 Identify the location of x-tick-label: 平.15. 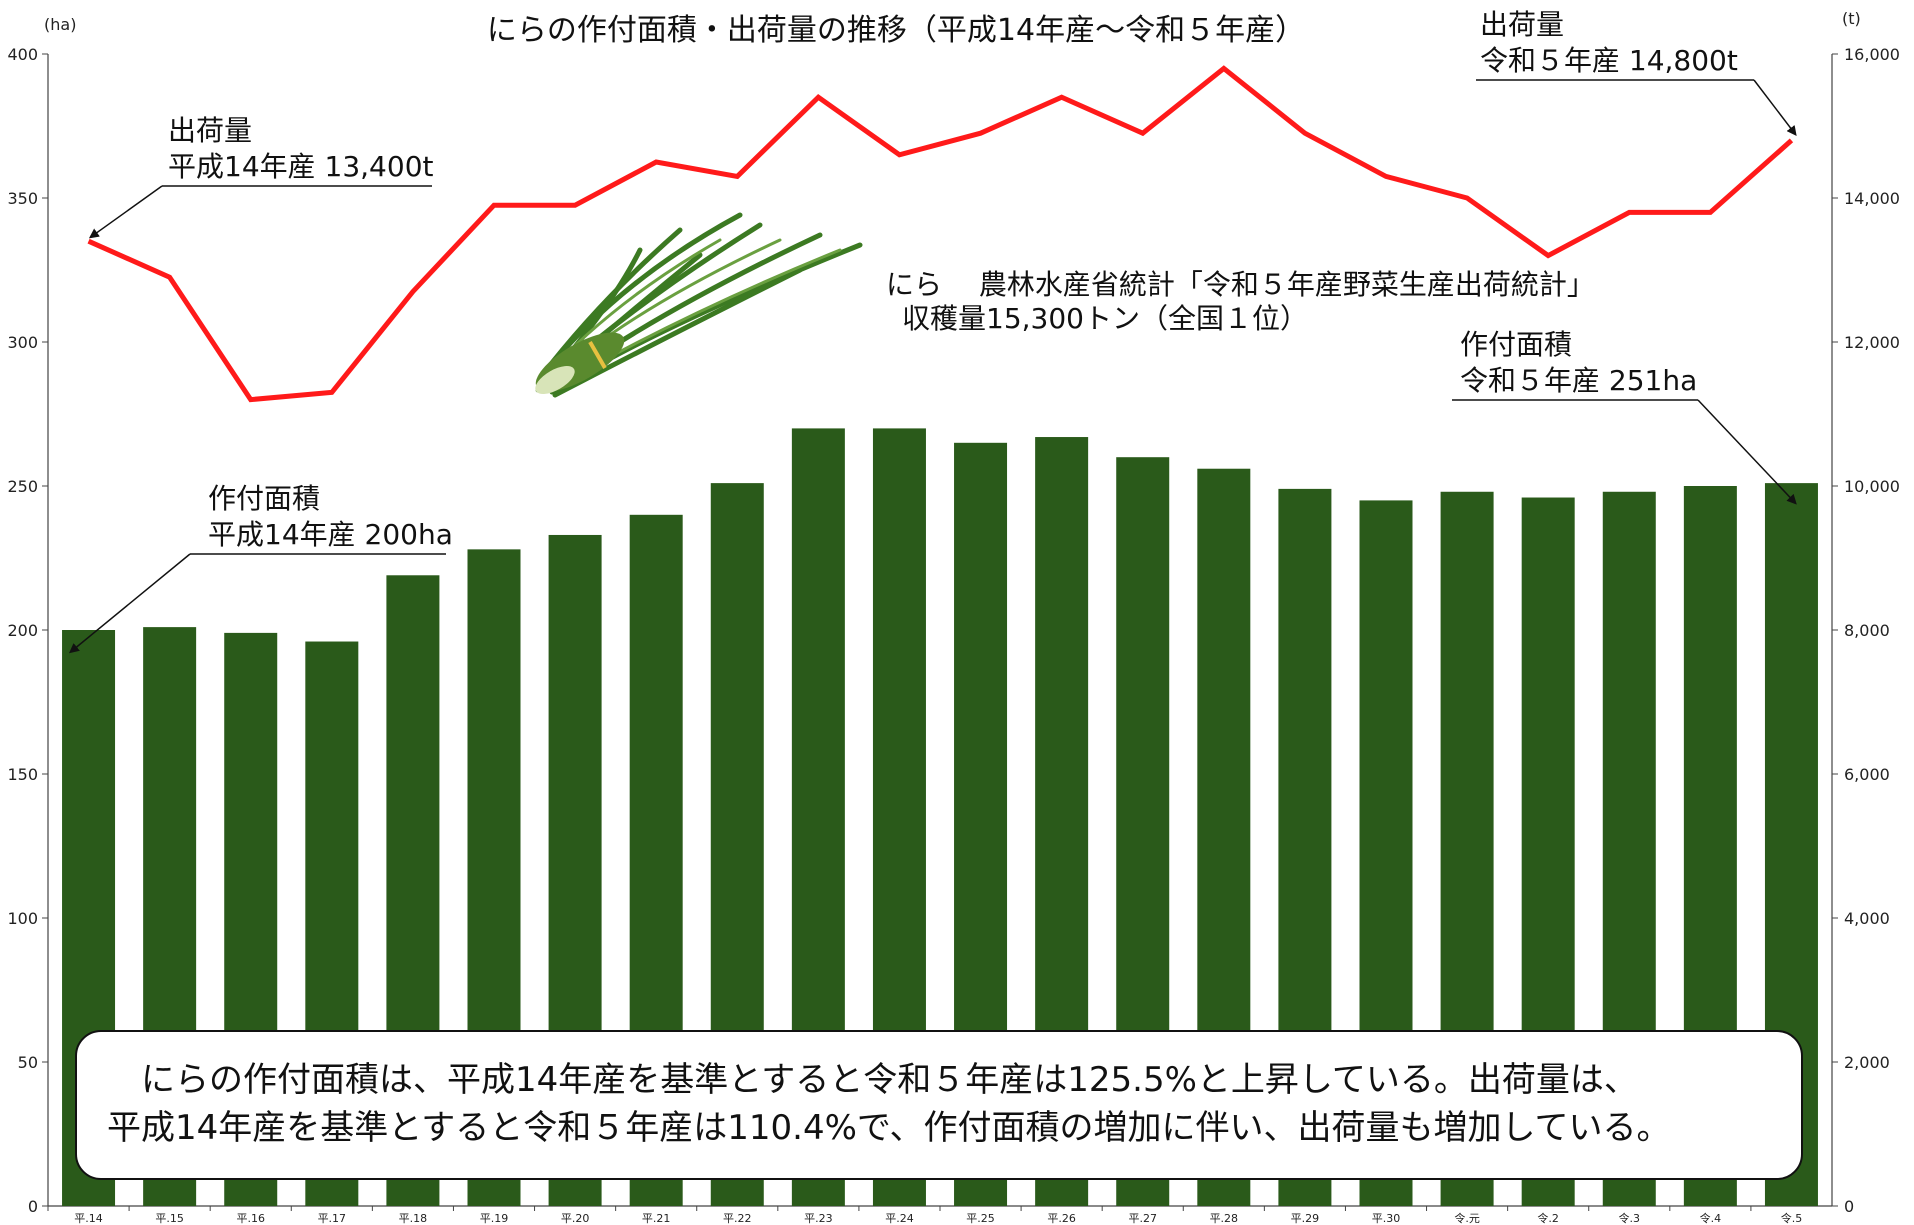
(169, 1218).